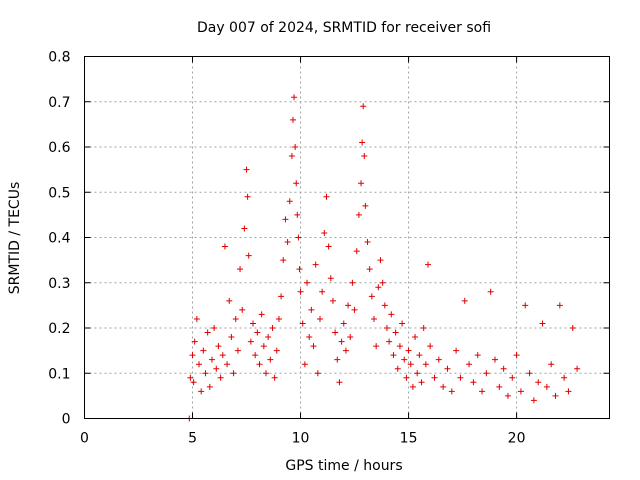 This screenshot has height=480, width=640. Describe the element at coordinates (84, 439) in the screenshot. I see `x-tick-label: 0` at that location.